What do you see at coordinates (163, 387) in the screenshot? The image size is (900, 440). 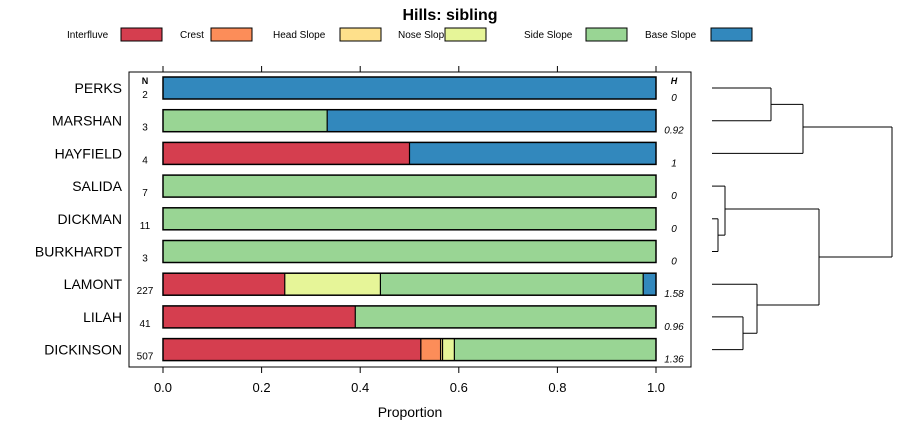 I see `tick-label-0: 0.0` at bounding box center [163, 387].